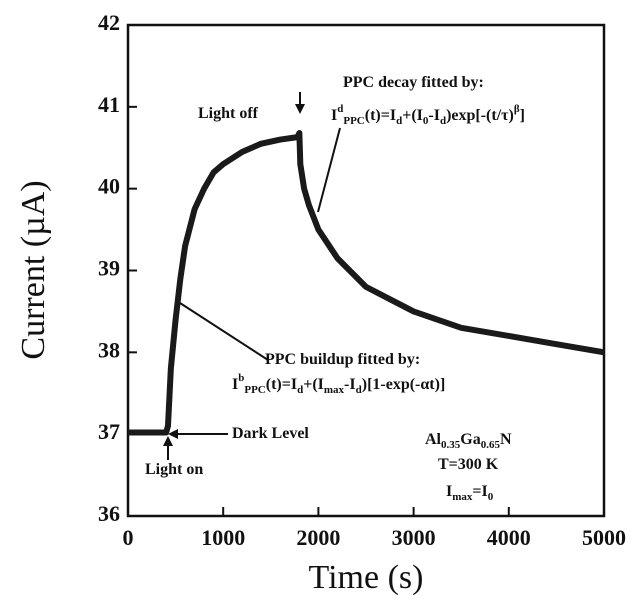  I want to click on annotation-part: PPC decay fitted by:, so click(413, 82).